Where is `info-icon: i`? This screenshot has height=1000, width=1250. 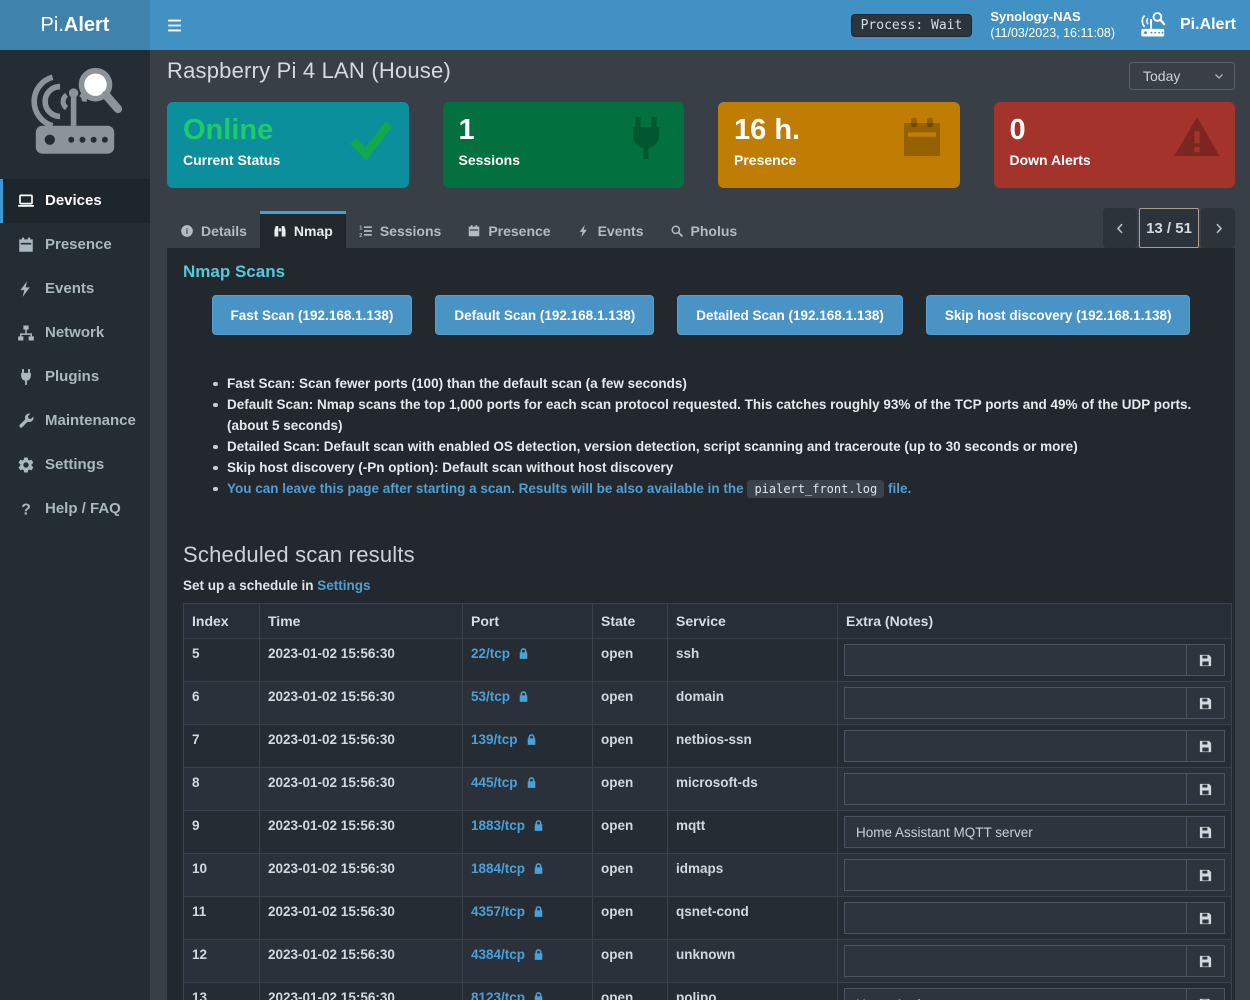 info-icon: i is located at coordinates (187, 231).